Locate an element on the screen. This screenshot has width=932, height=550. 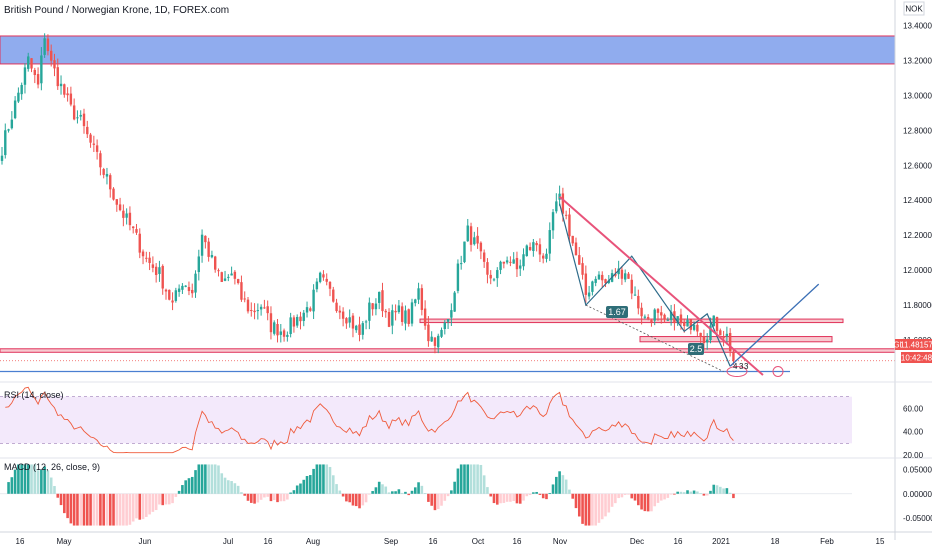
rsi-tick-label: 20.00 is located at coordinates (913, 455).